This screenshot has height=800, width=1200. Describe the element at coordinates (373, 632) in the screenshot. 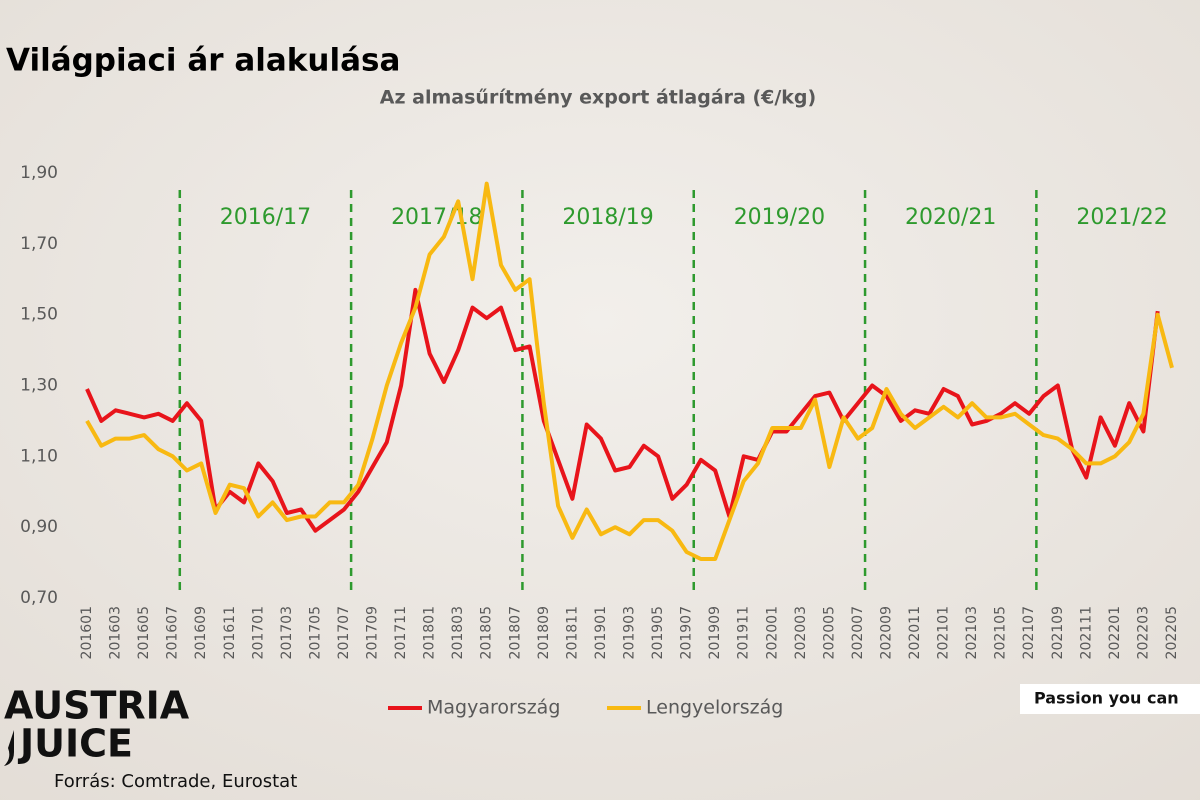

I see `x-tick-label: 201709` at that location.